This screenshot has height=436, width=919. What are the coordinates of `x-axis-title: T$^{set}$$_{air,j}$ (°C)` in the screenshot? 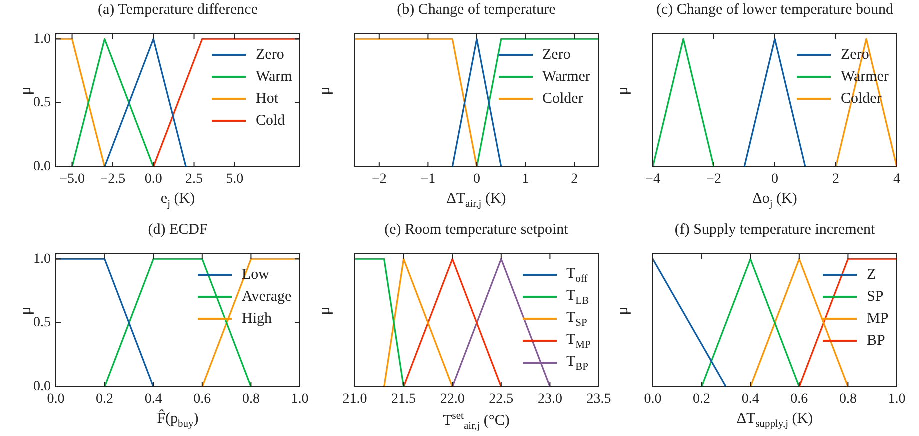 It's located at (476, 421).